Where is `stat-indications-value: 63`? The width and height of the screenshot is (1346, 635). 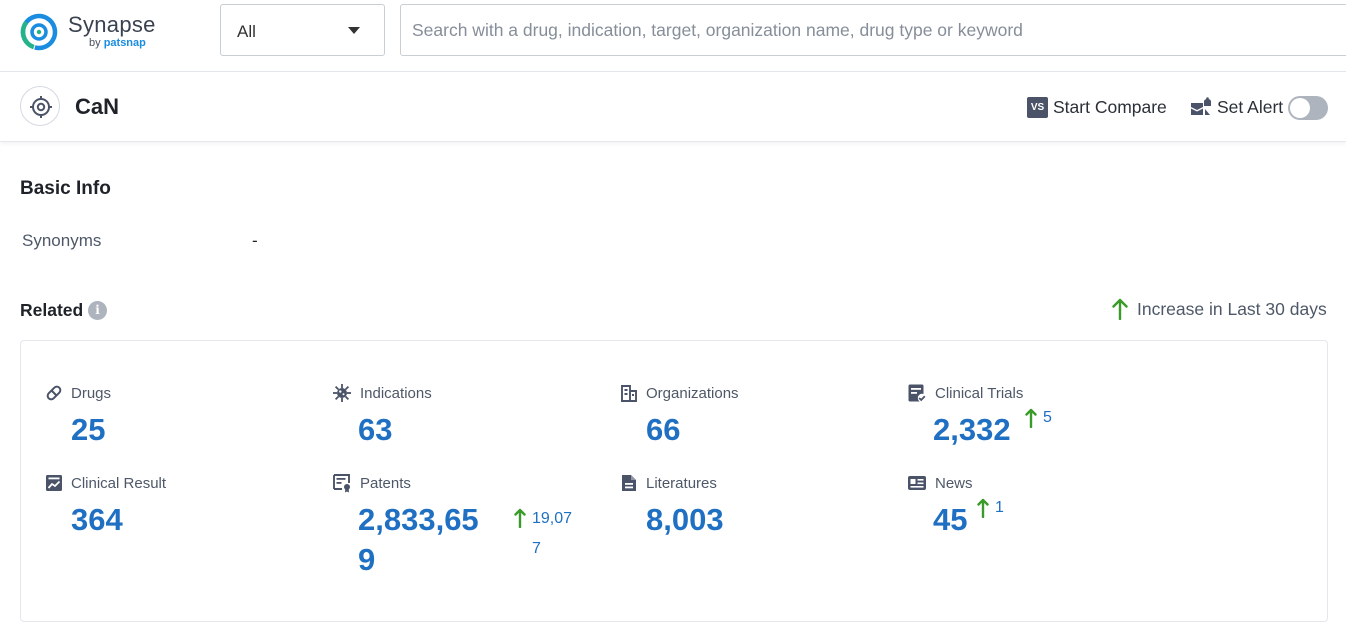 stat-indications-value: 63 is located at coordinates (375, 430).